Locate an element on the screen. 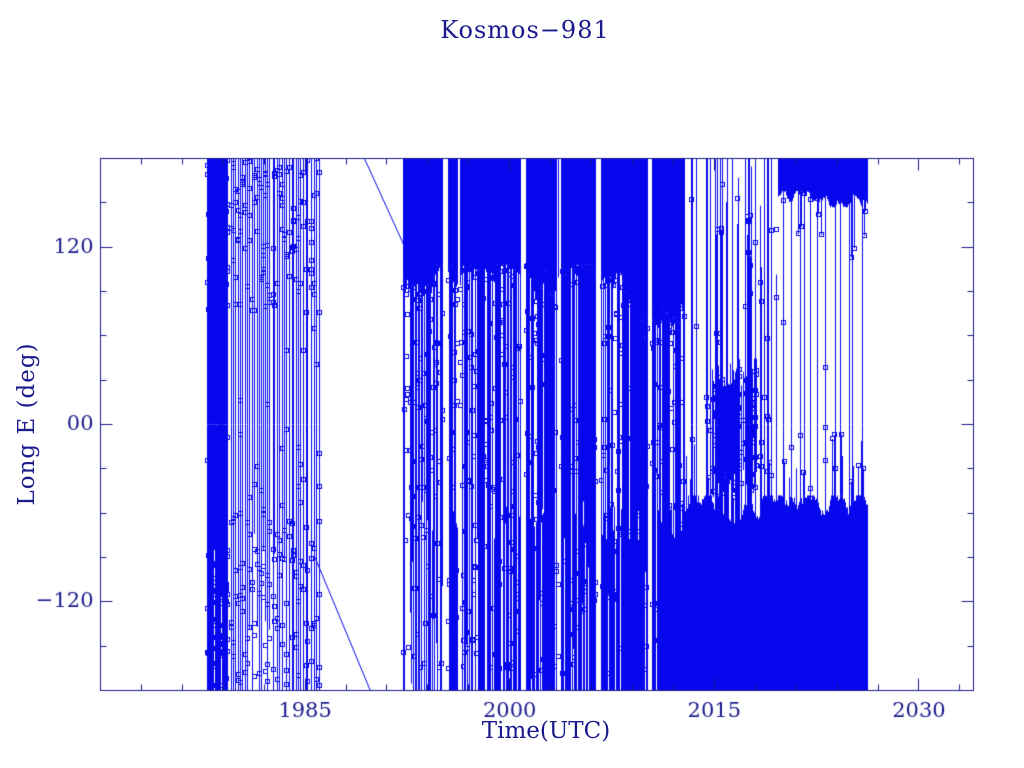 The image size is (1024, 768). x-axis-title: Time(UTC) is located at coordinates (546, 731).